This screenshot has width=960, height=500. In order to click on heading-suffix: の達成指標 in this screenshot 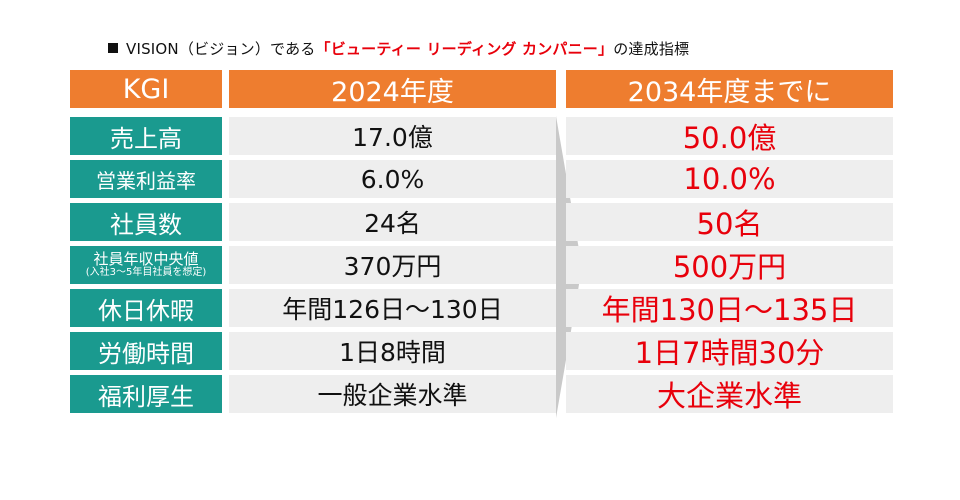, I will do `click(651, 49)`.